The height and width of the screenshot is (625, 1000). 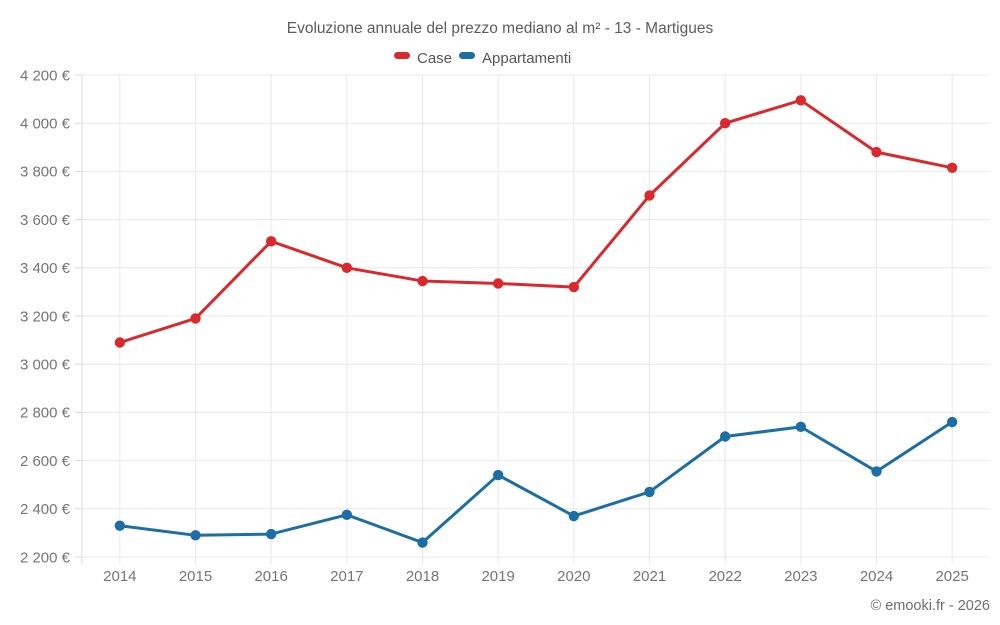 What do you see at coordinates (725, 123) in the screenshot?
I see `data-point-case-2022` at bounding box center [725, 123].